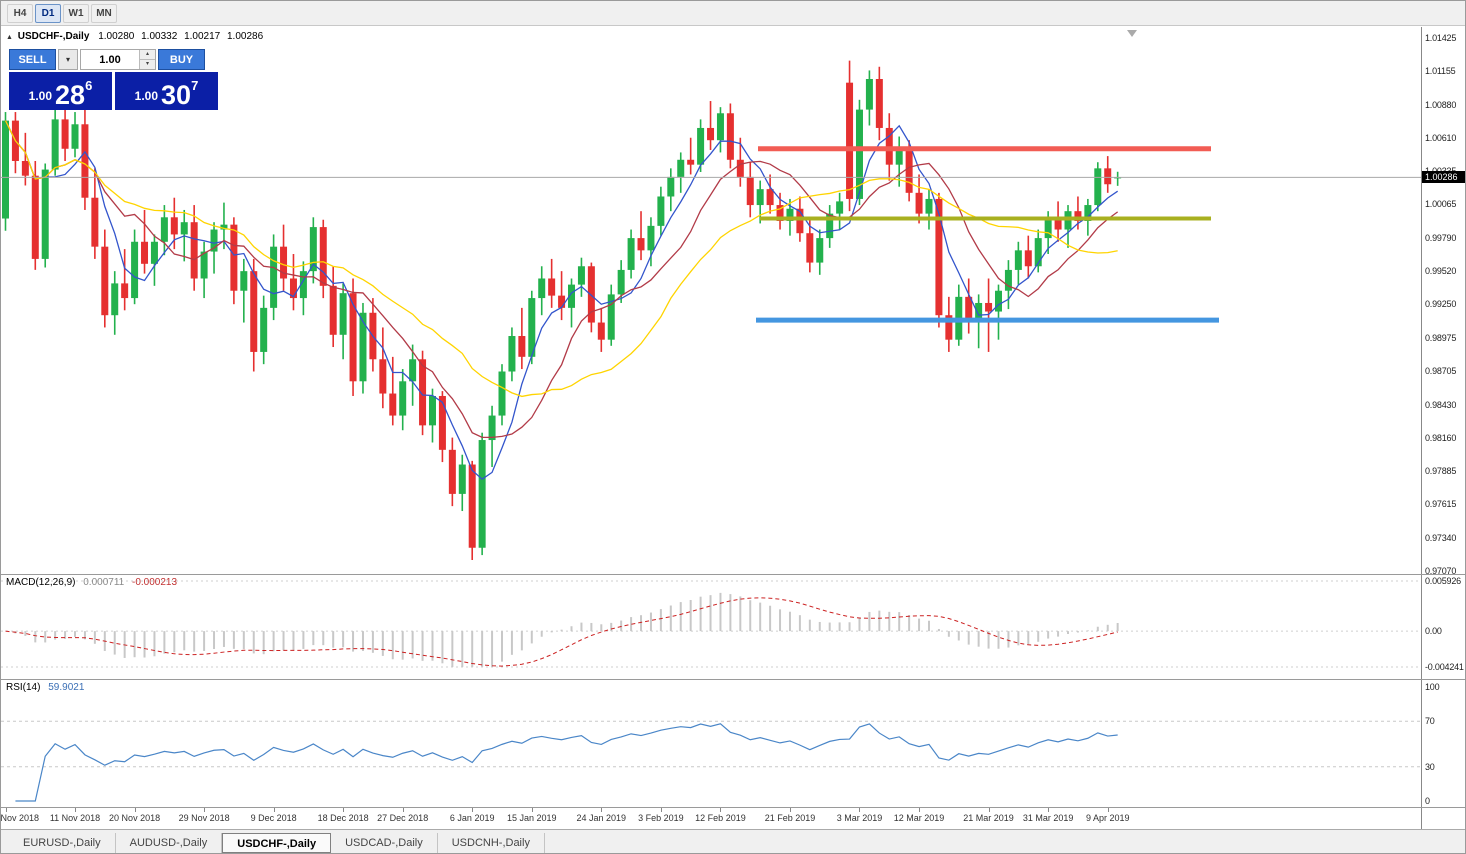  I want to click on volume-increment-button: ▴, so click(147, 55).